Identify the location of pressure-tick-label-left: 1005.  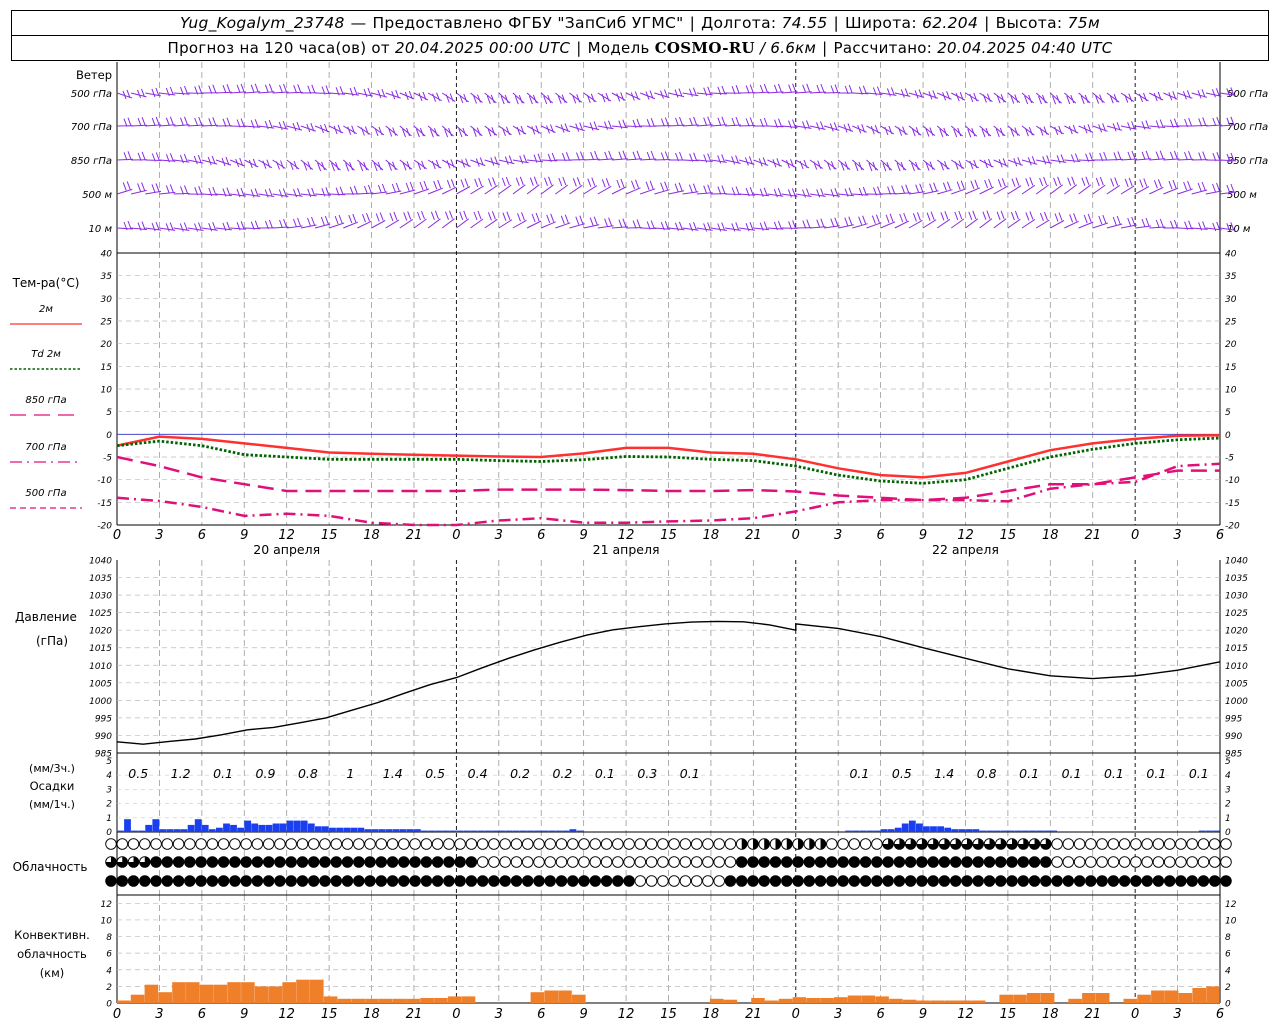
(100, 684).